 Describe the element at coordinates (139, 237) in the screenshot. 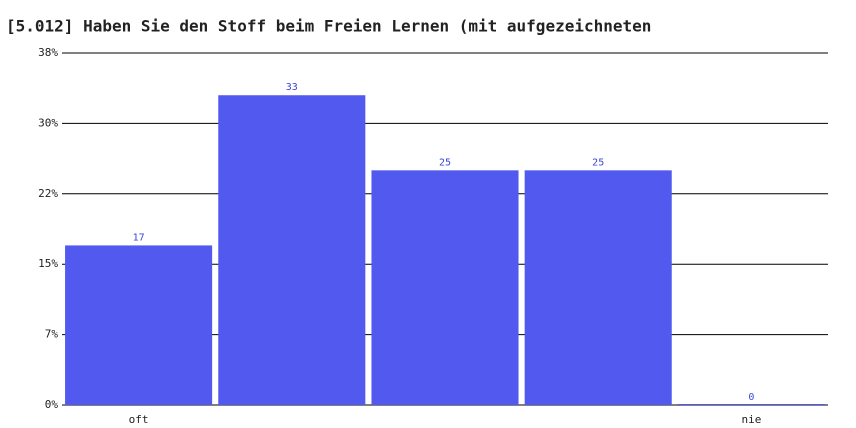

I see `value-label: 17` at that location.